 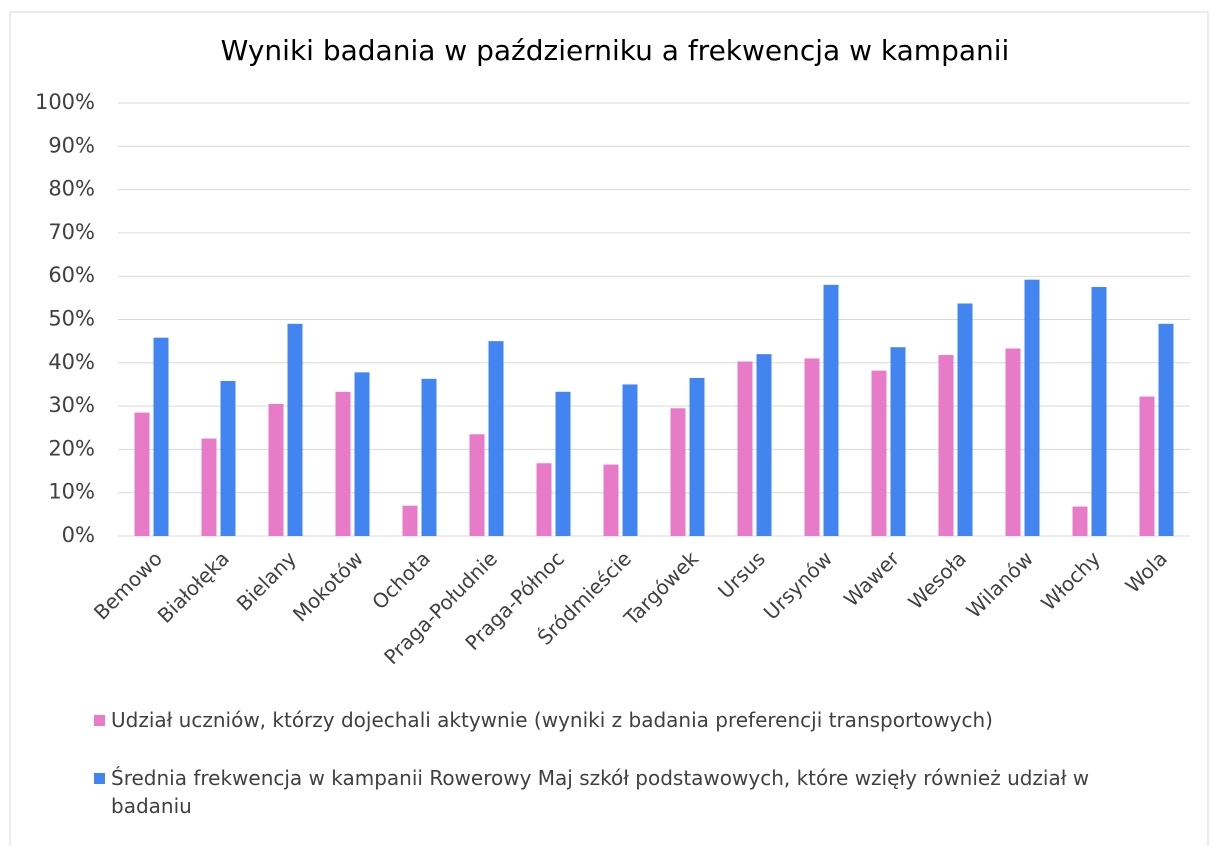 What do you see at coordinates (71, 362) in the screenshot?
I see `y-tick-label: 40%` at bounding box center [71, 362].